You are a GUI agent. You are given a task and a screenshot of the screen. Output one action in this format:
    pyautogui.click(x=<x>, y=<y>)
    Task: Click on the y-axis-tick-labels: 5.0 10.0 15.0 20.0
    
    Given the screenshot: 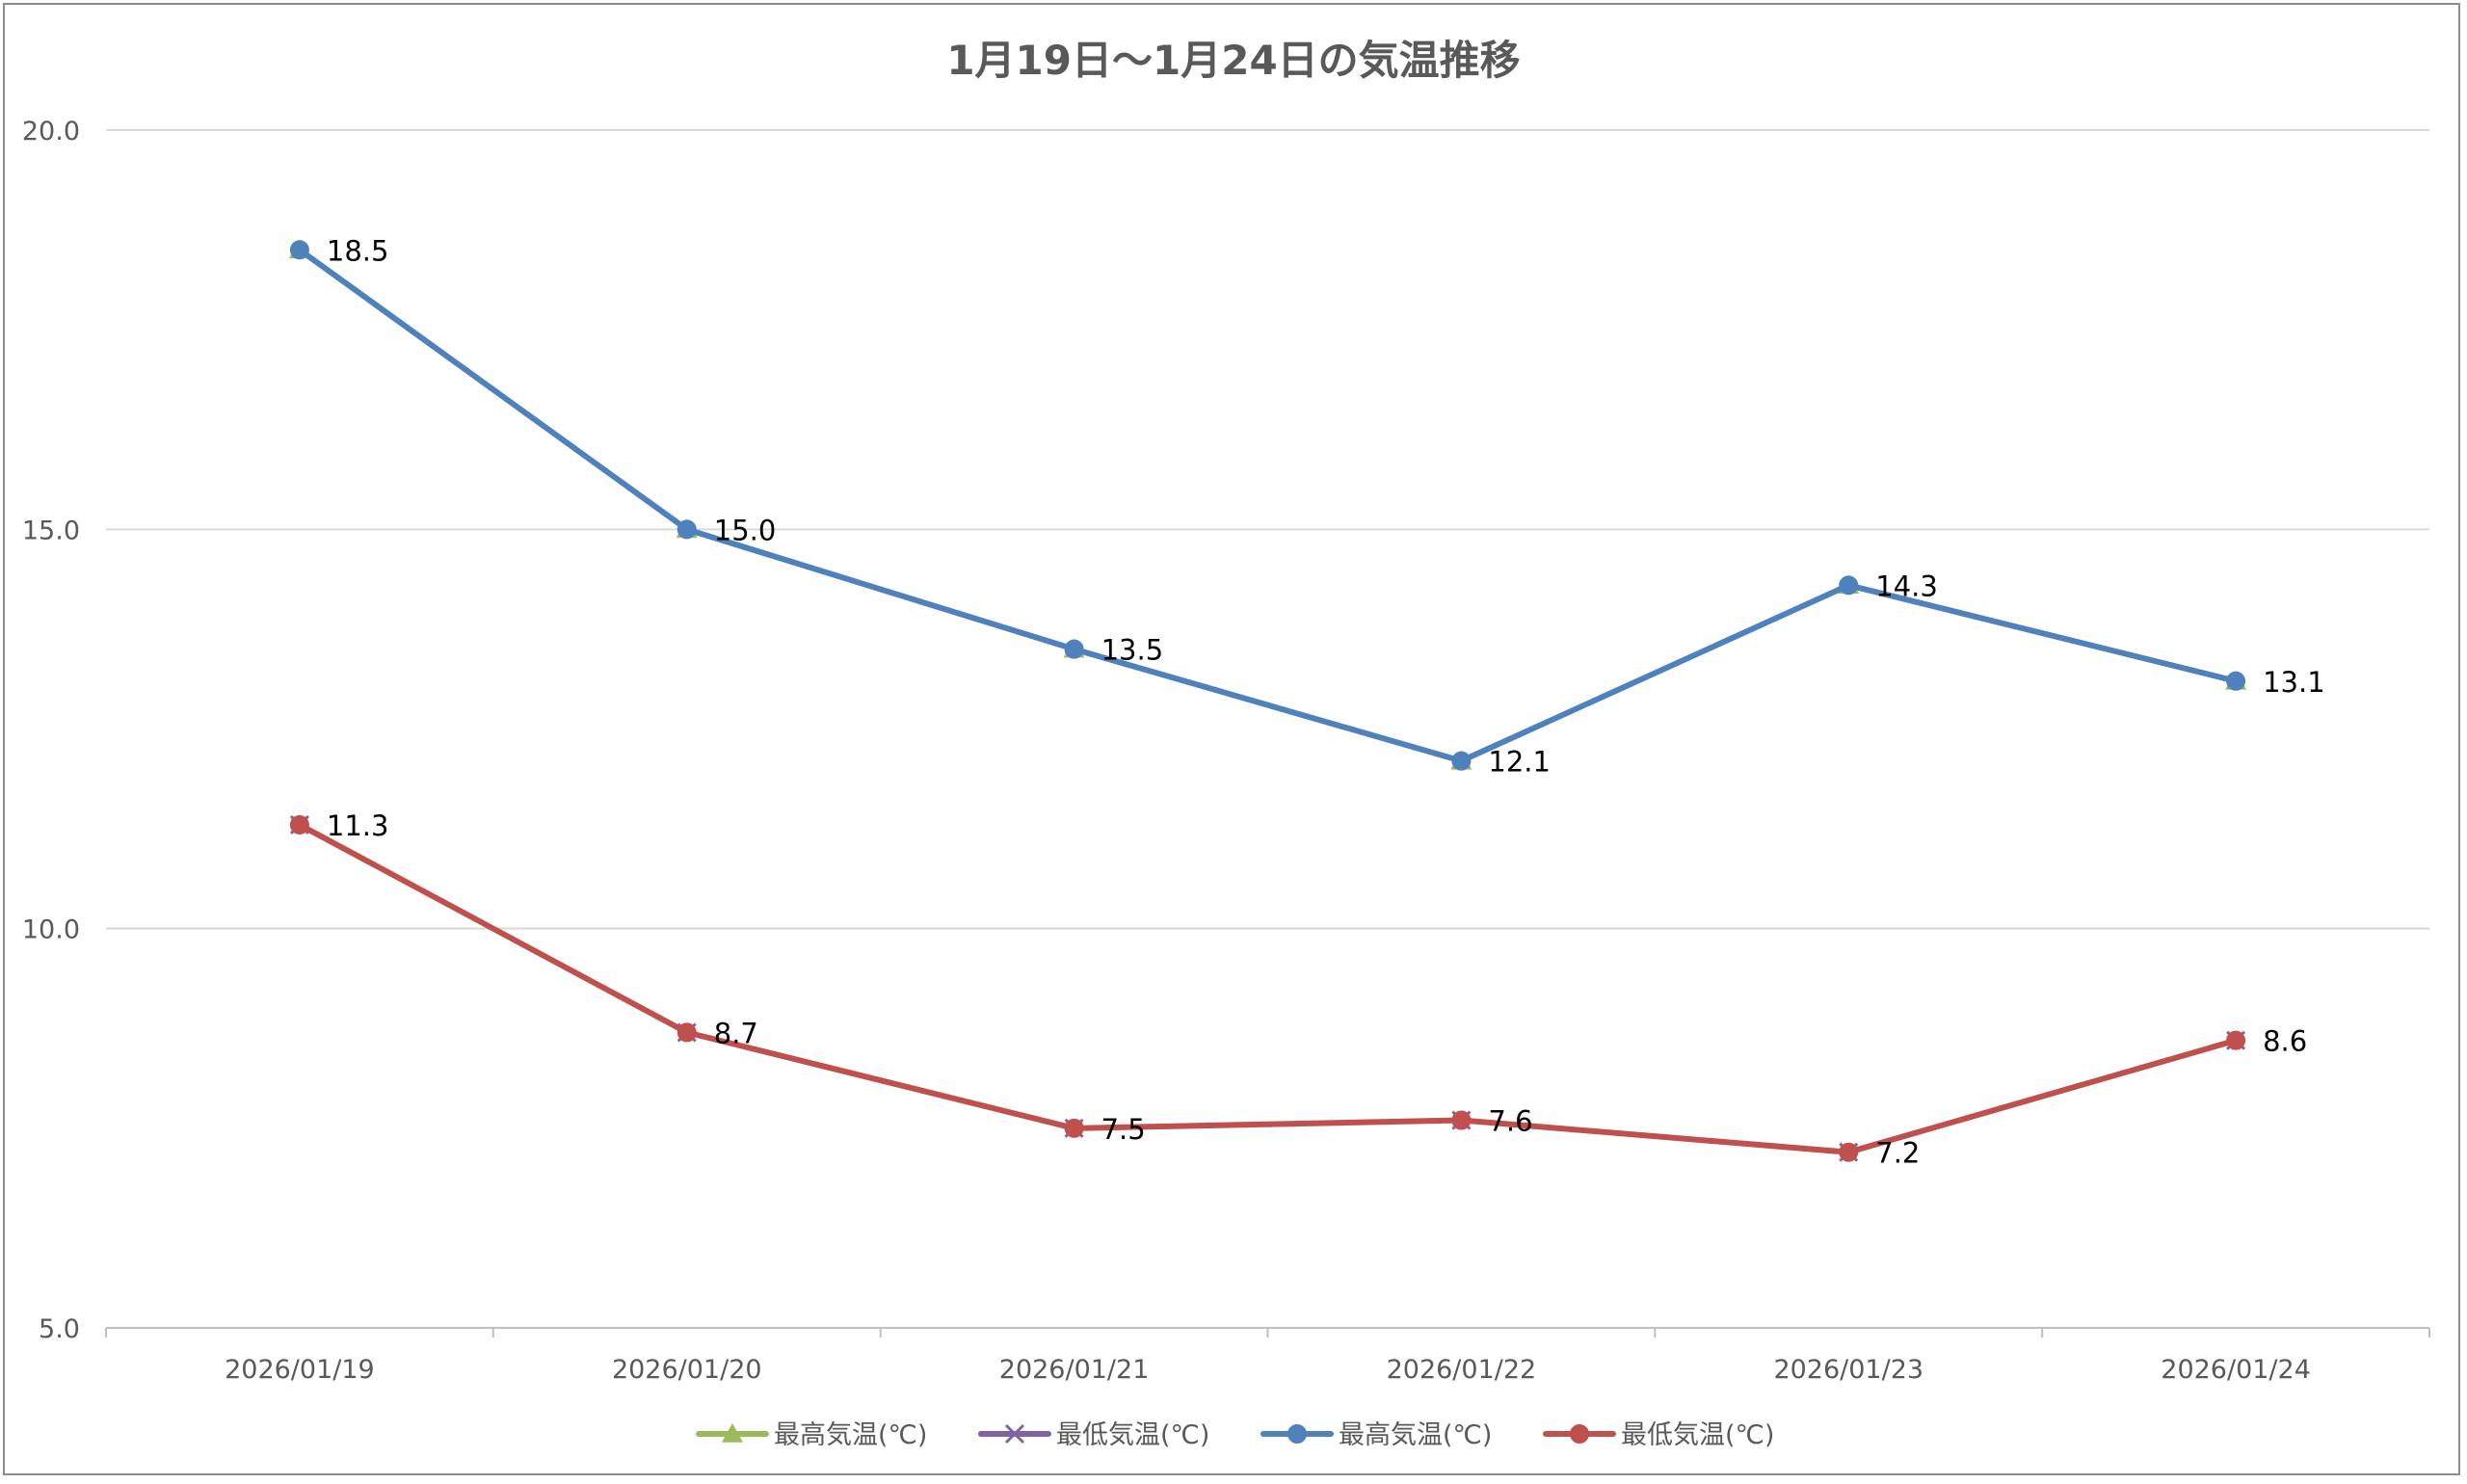 What is the action you would take?
    pyautogui.click(x=51, y=730)
    